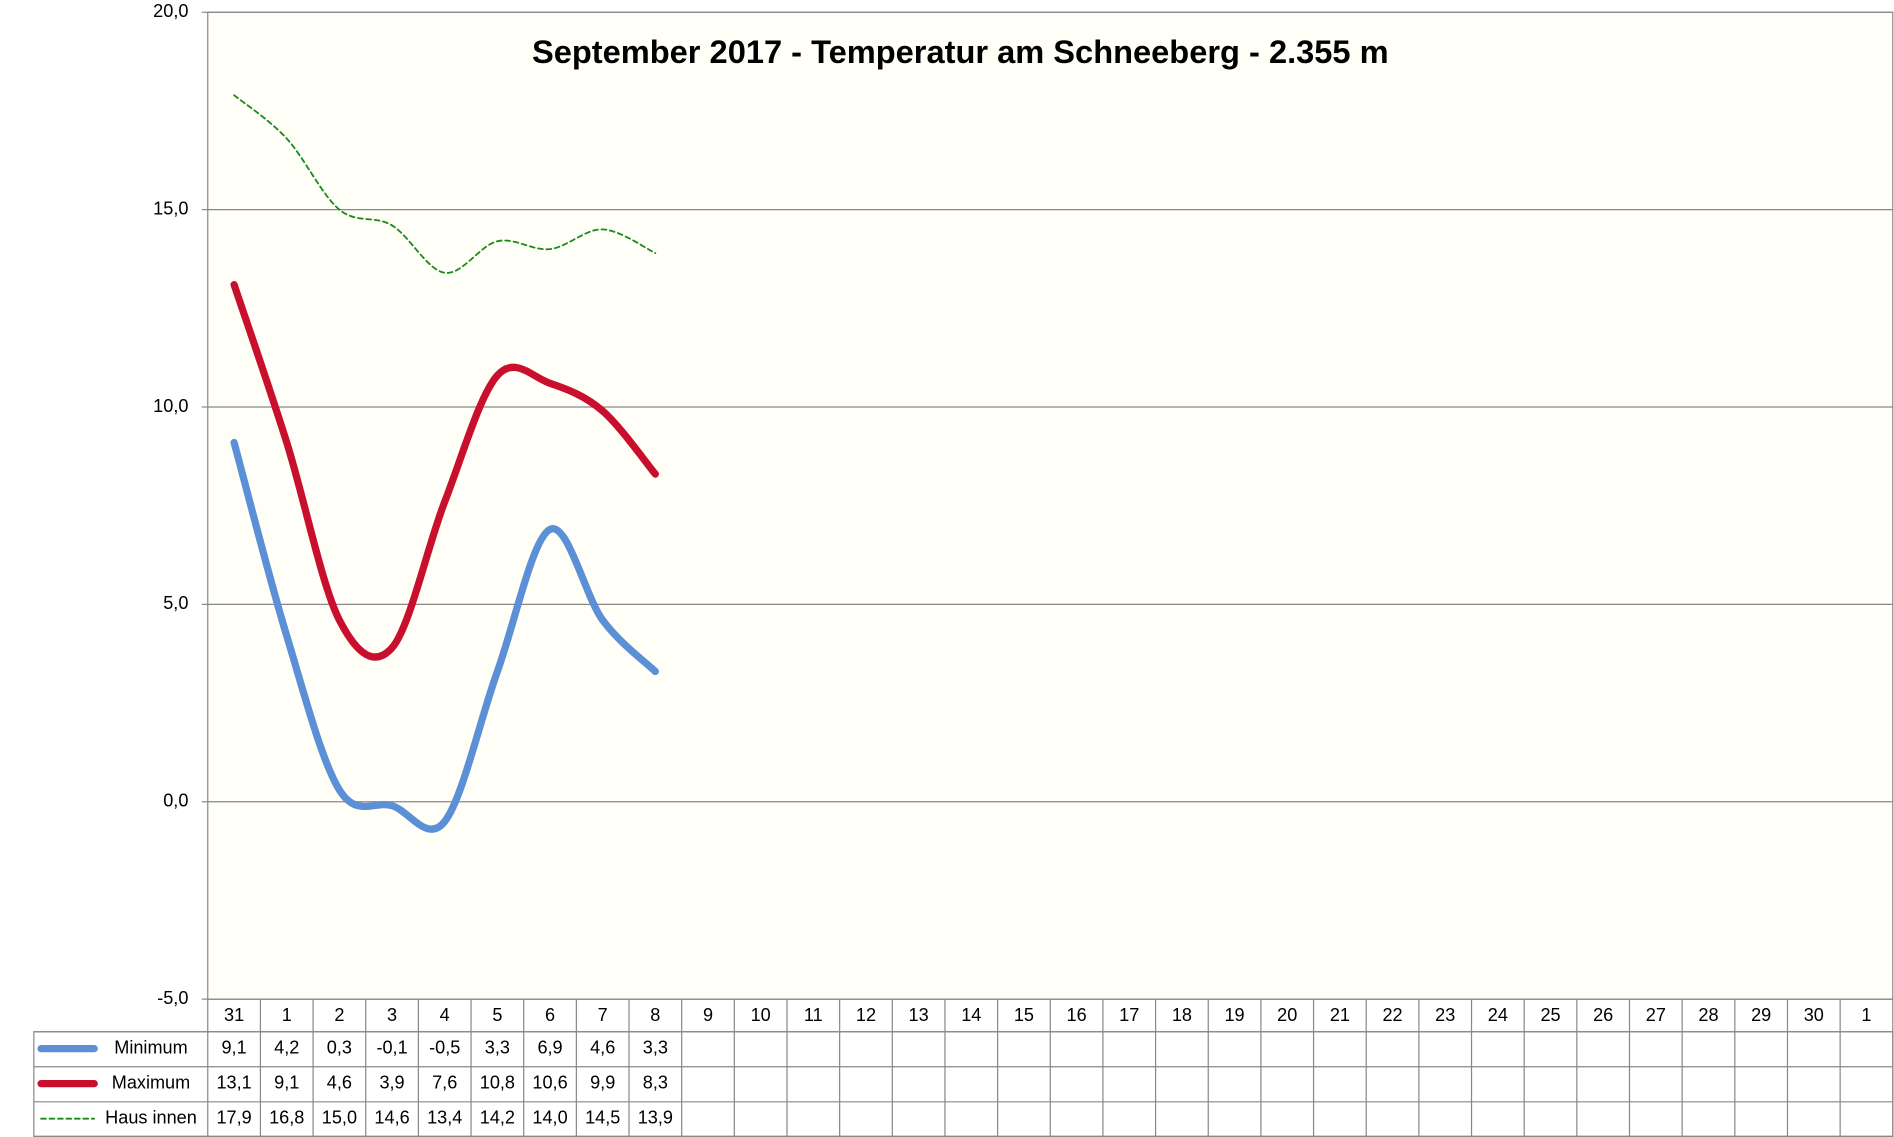  I want to click on x-tick-label: 7, so click(603, 1015).